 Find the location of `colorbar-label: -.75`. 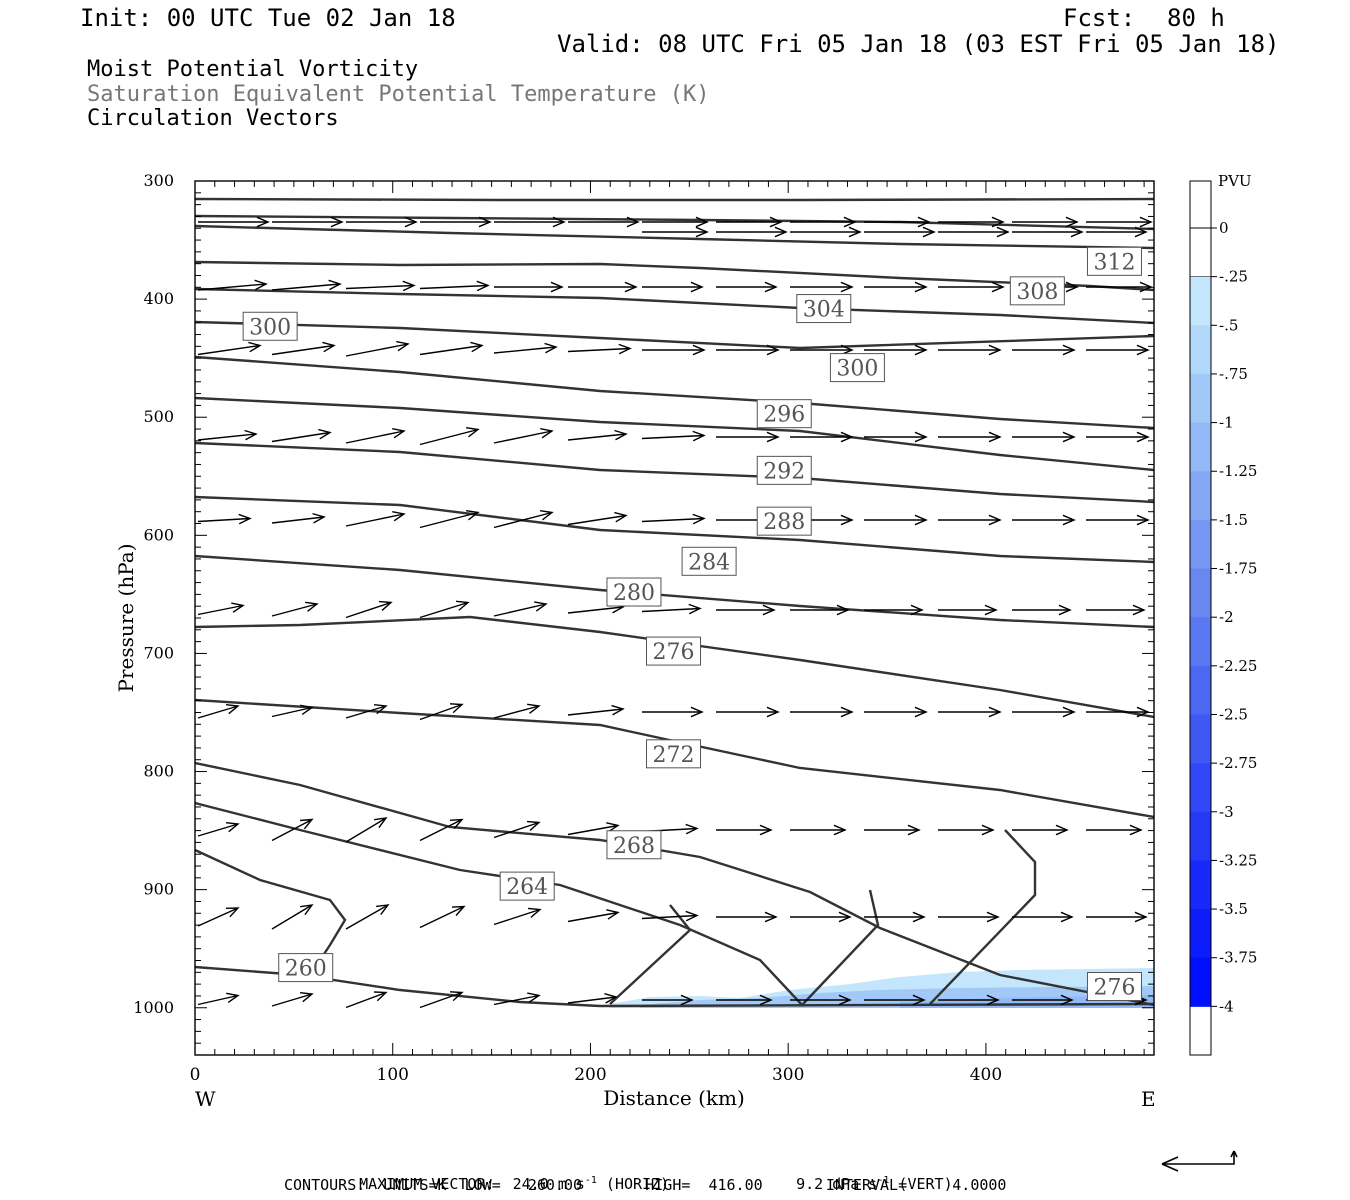

colorbar-label: -.75 is located at coordinates (1233, 374).